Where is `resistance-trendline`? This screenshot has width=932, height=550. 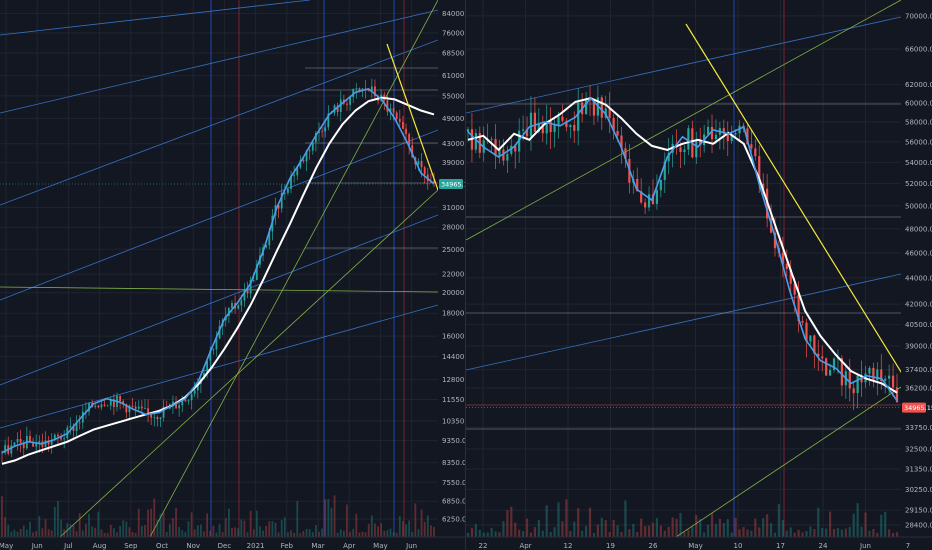
resistance-trendline is located at coordinates (412, 117).